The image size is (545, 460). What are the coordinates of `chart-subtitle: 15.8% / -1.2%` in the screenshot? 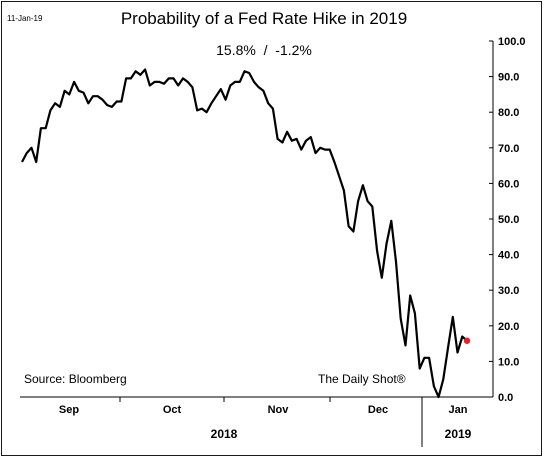 It's located at (264, 50).